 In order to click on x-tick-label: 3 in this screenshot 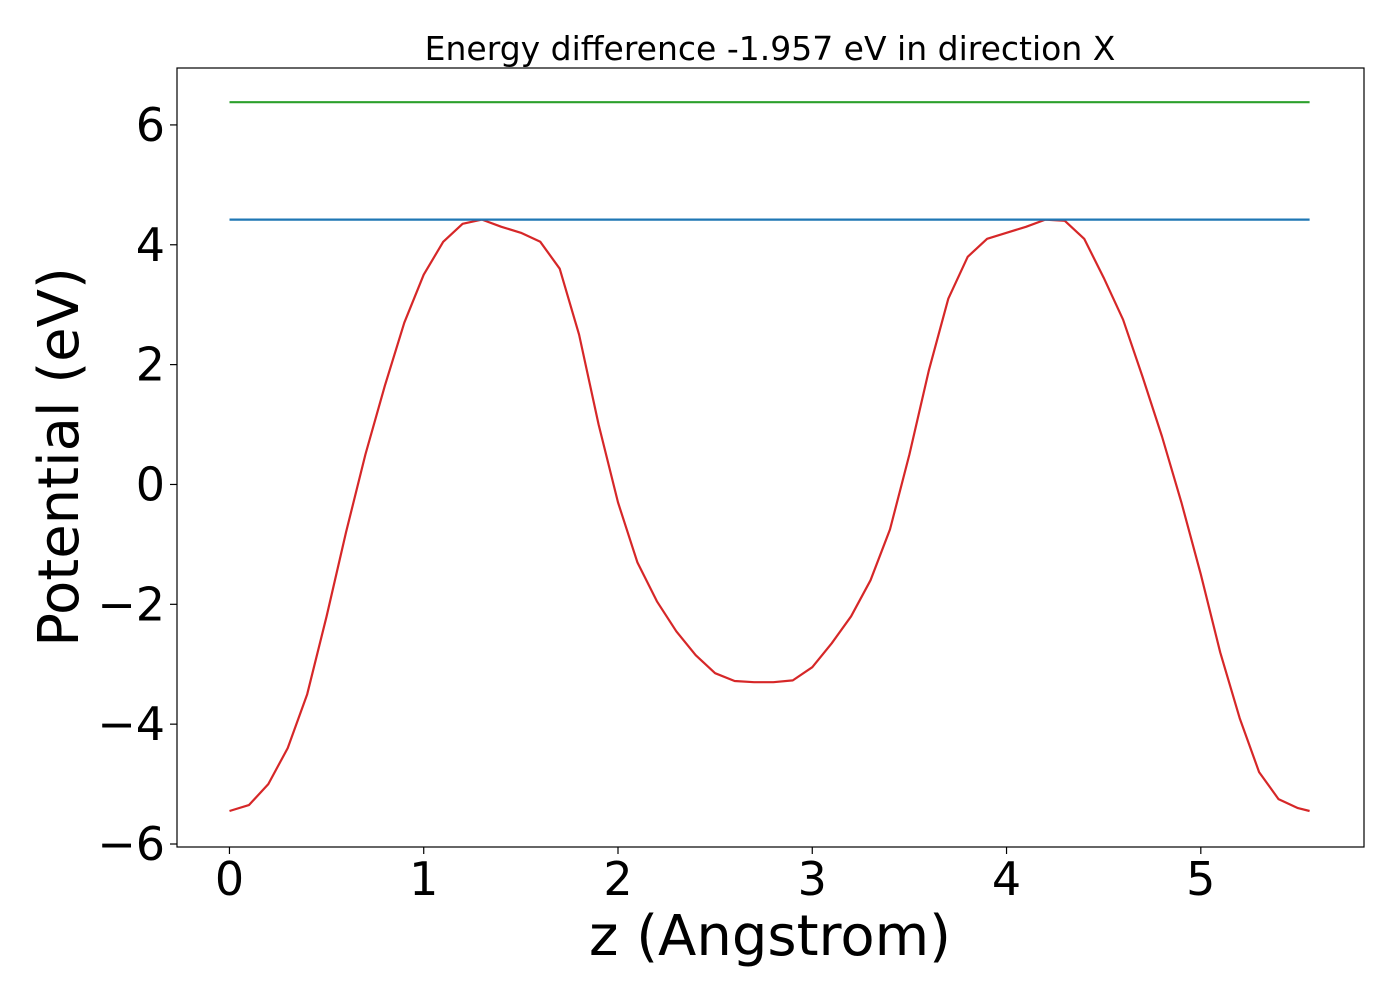, I will do `click(812, 879)`.